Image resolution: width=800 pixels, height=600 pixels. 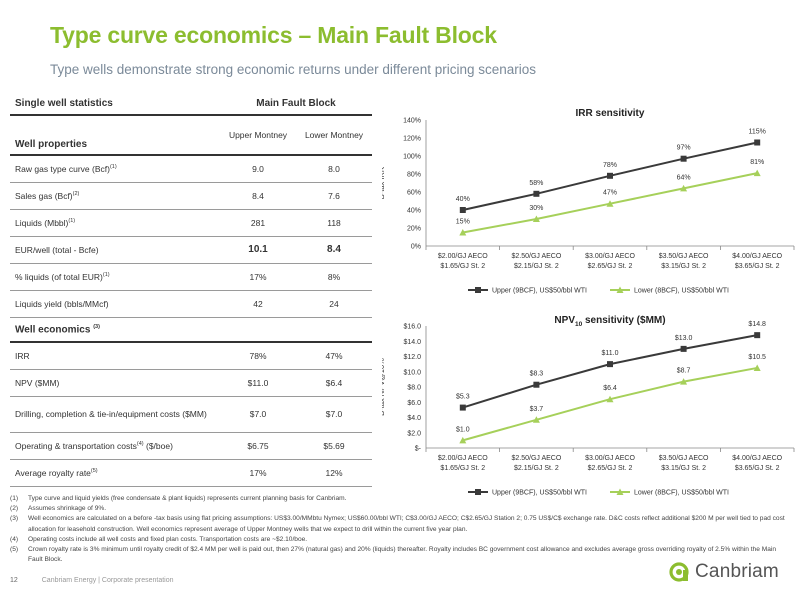 What do you see at coordinates (684, 338) in the screenshot?
I see `data-label: $13.0` at bounding box center [684, 338].